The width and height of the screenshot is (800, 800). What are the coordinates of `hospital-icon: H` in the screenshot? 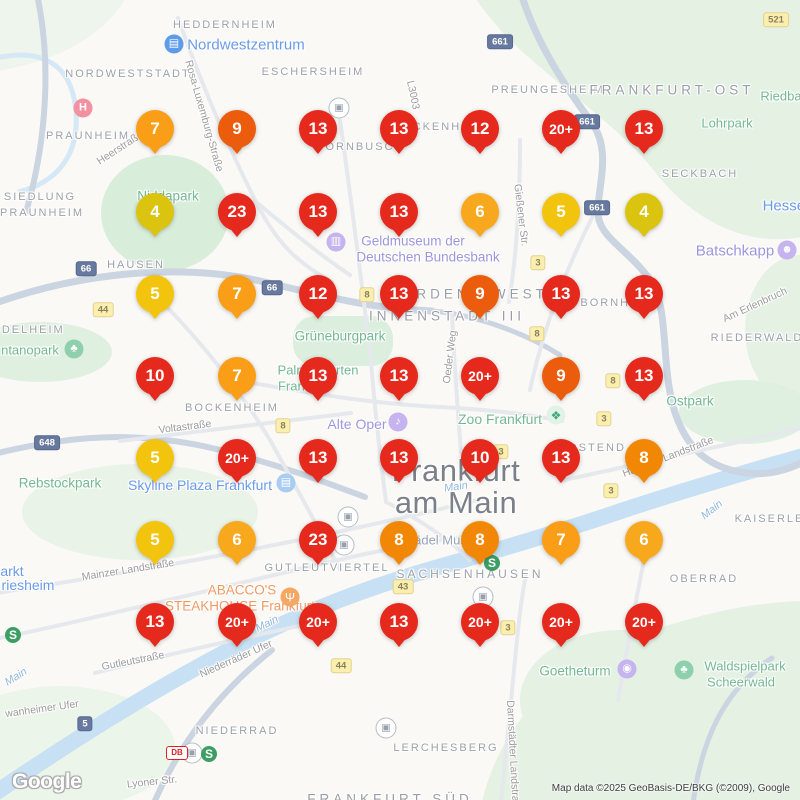 It's located at (83, 108).